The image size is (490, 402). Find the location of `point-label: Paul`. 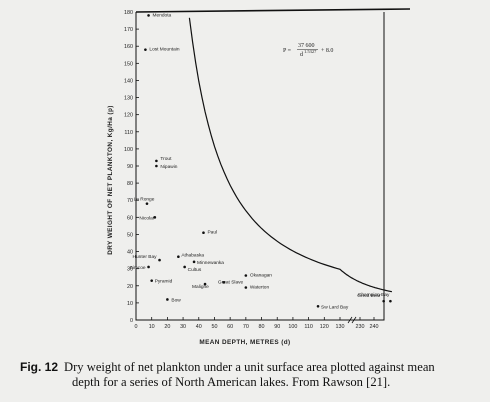

point-label: Paul is located at coordinates (212, 233).